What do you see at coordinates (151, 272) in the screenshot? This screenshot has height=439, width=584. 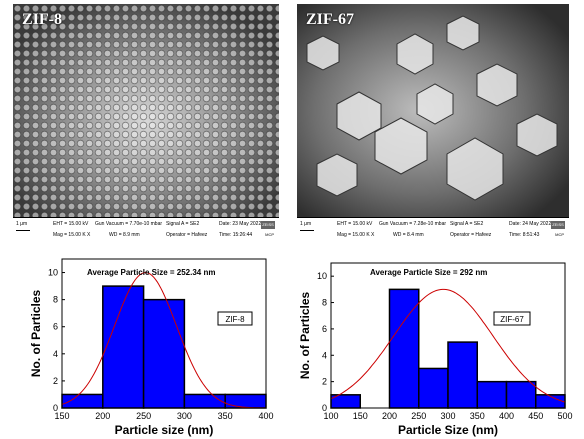 I see `chart-title: Average Particle Size = 252.34 nm` at bounding box center [151, 272].